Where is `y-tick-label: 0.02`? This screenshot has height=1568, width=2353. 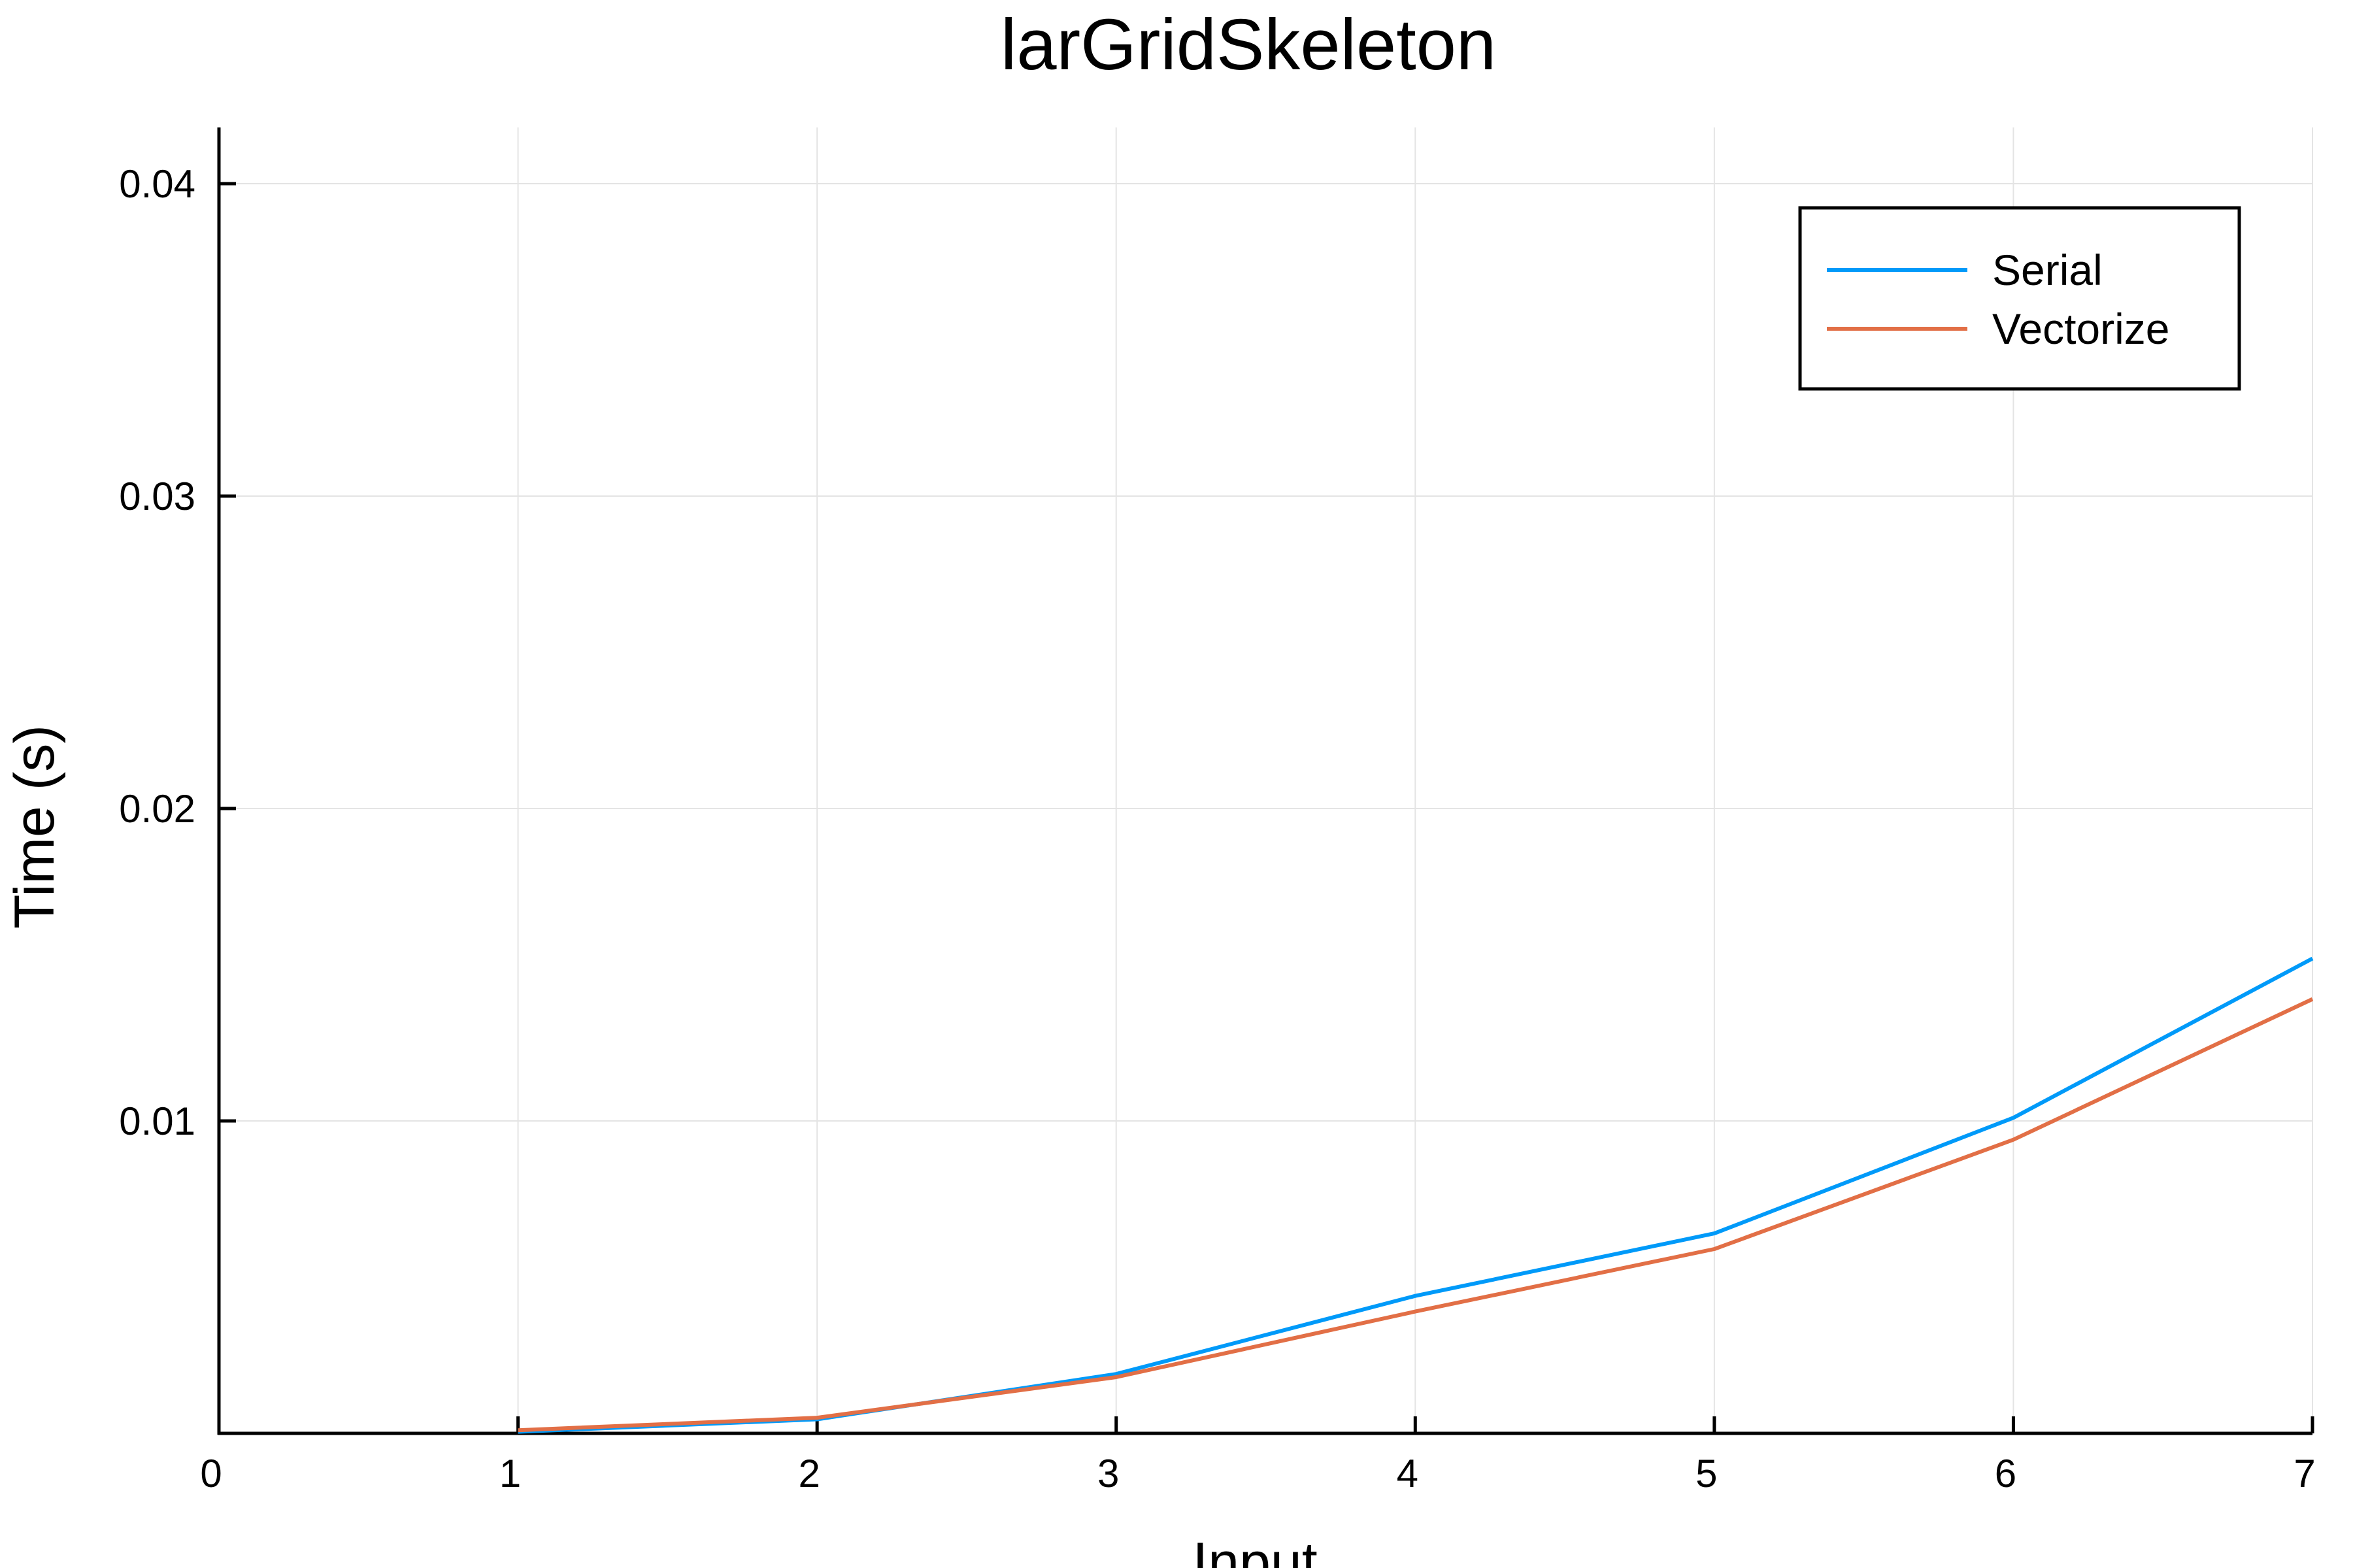 y-tick-label: 0.02 is located at coordinates (157, 809).